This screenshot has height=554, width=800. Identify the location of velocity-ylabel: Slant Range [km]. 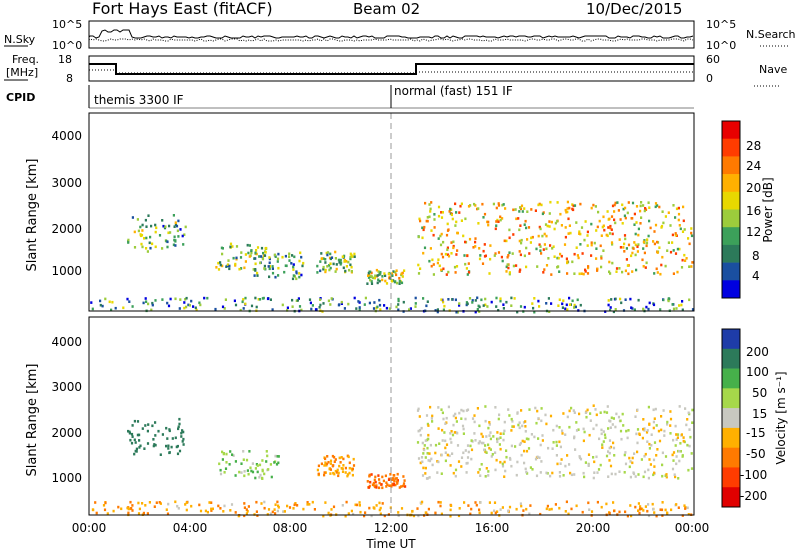
(32, 420).